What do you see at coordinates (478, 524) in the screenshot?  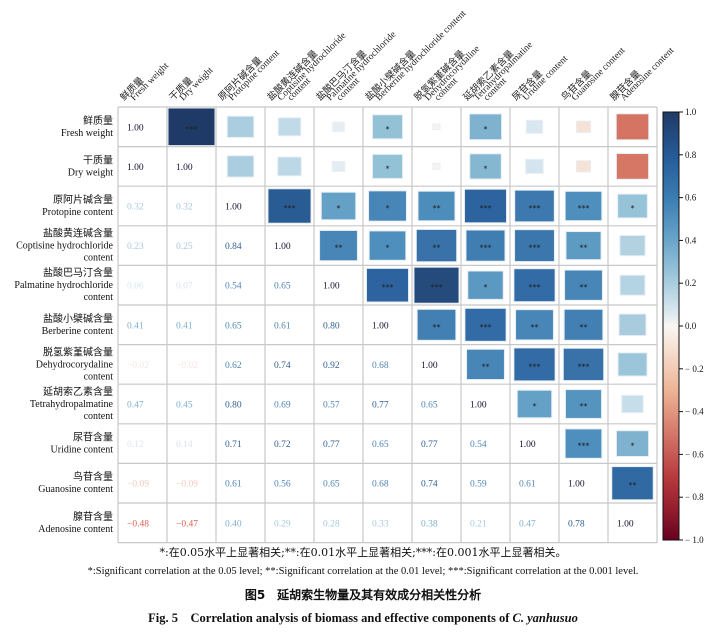 I see `cell-value: 0.21` at bounding box center [478, 524].